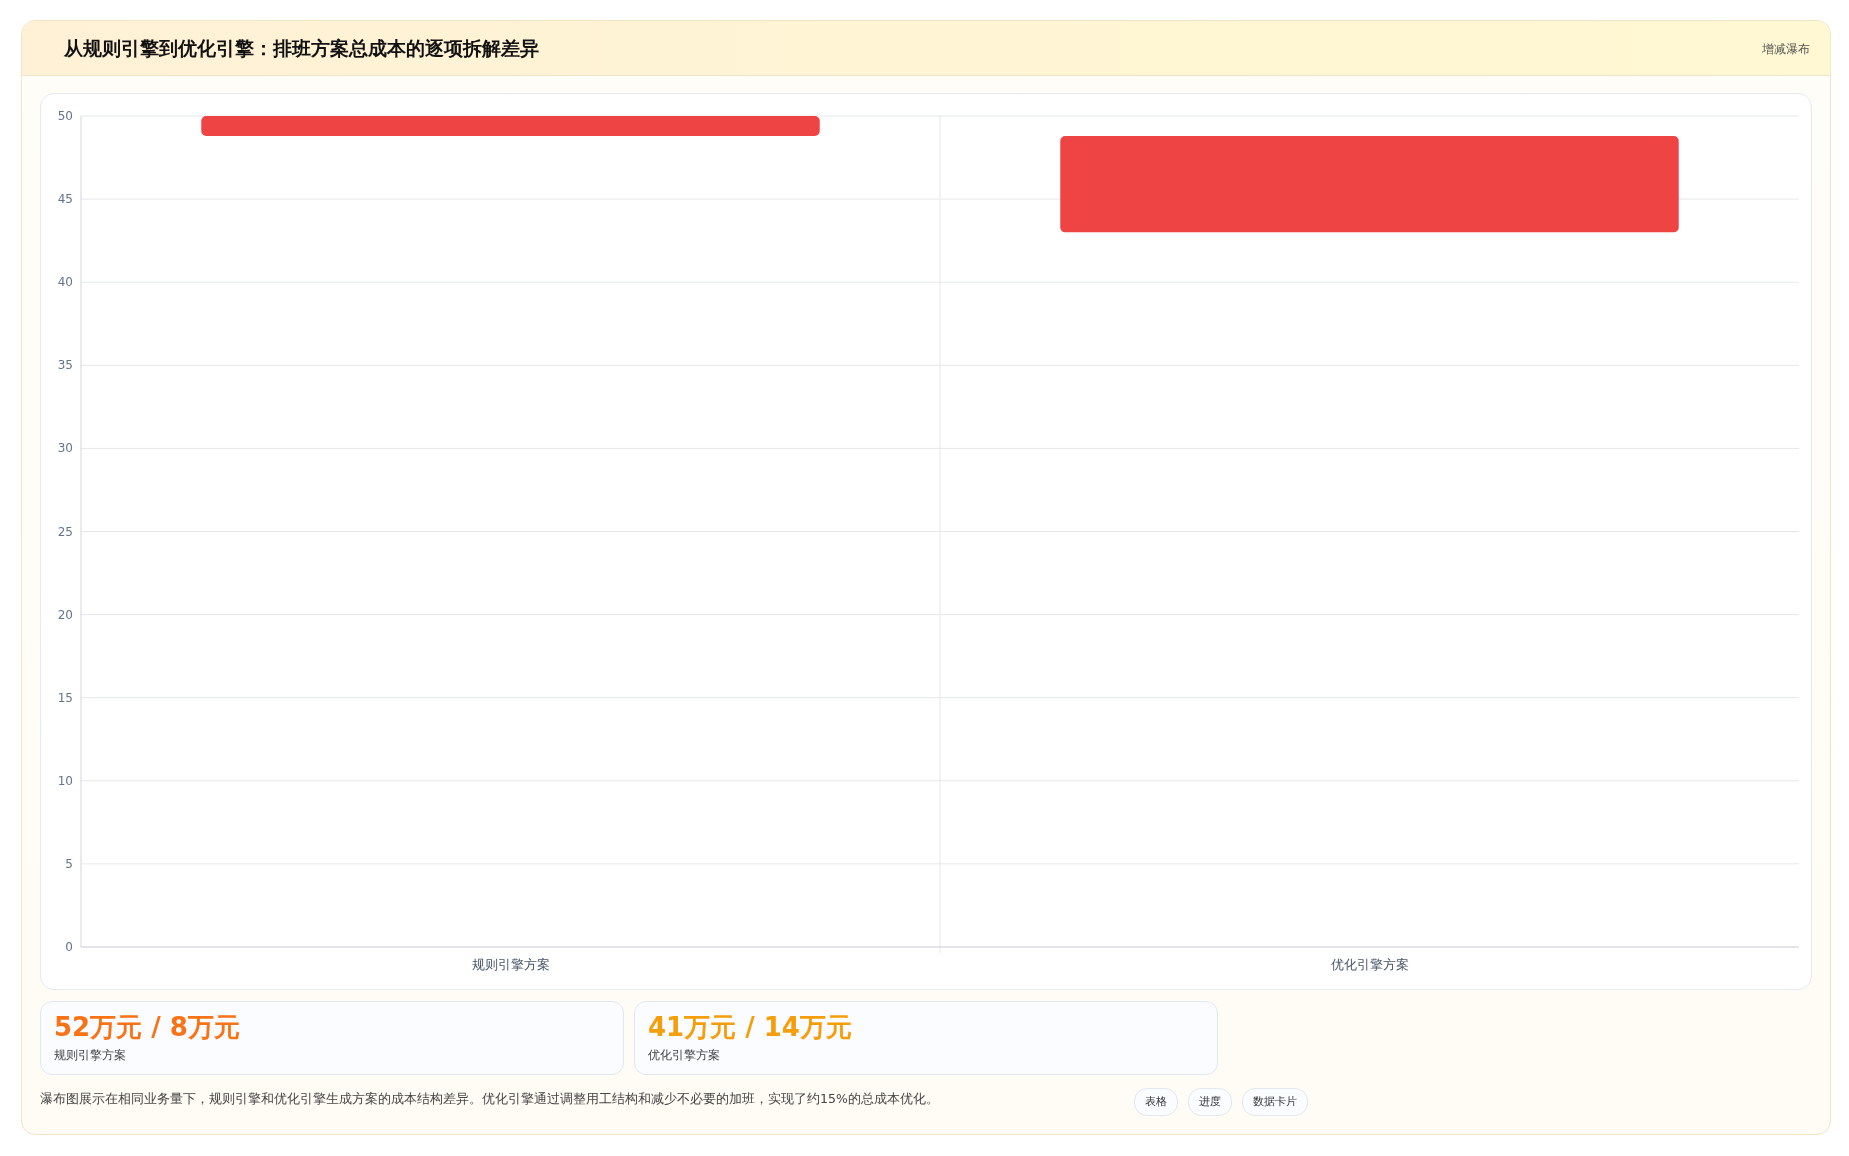 The width and height of the screenshot is (1849, 1156). What do you see at coordinates (90, 1055) in the screenshot?
I see `text: 规则引擎方案` at bounding box center [90, 1055].